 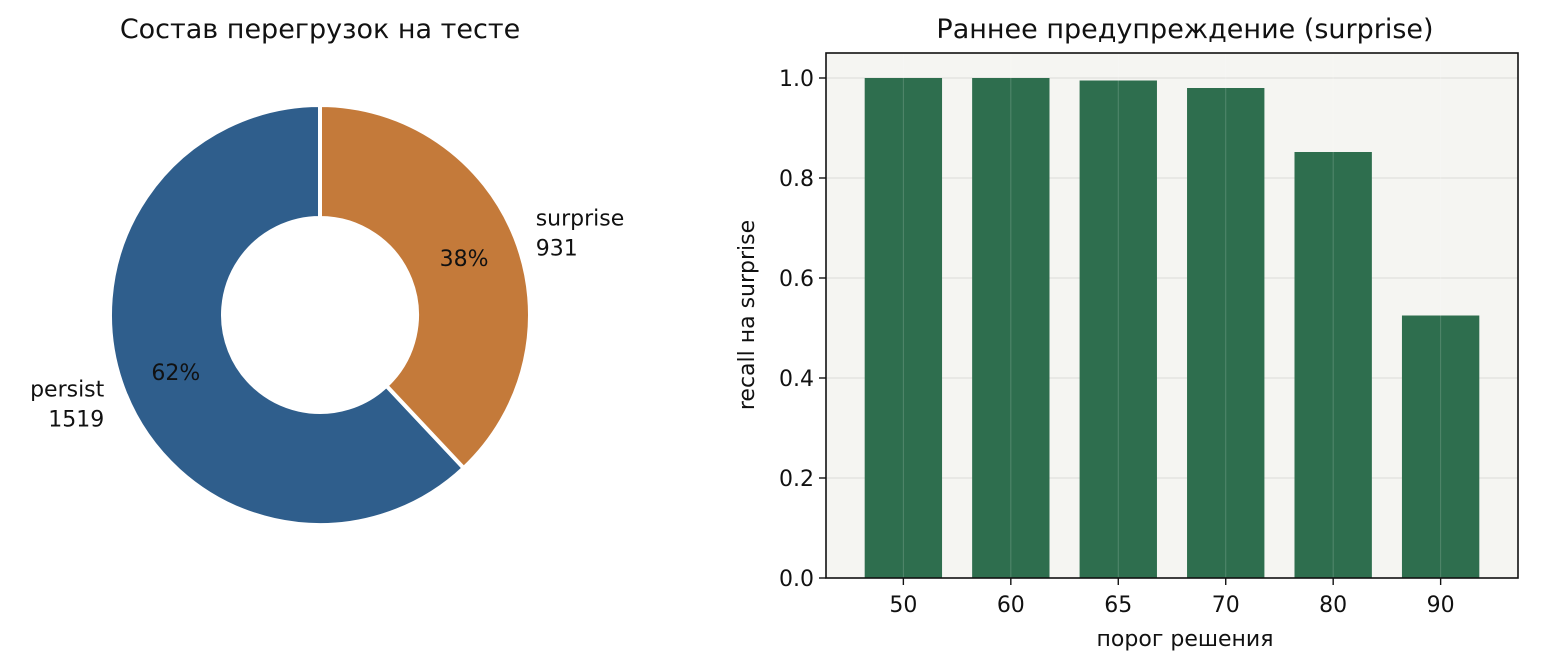 What do you see at coordinates (796, 79) in the screenshot?
I see `y-tick-label: 1.0` at bounding box center [796, 79].